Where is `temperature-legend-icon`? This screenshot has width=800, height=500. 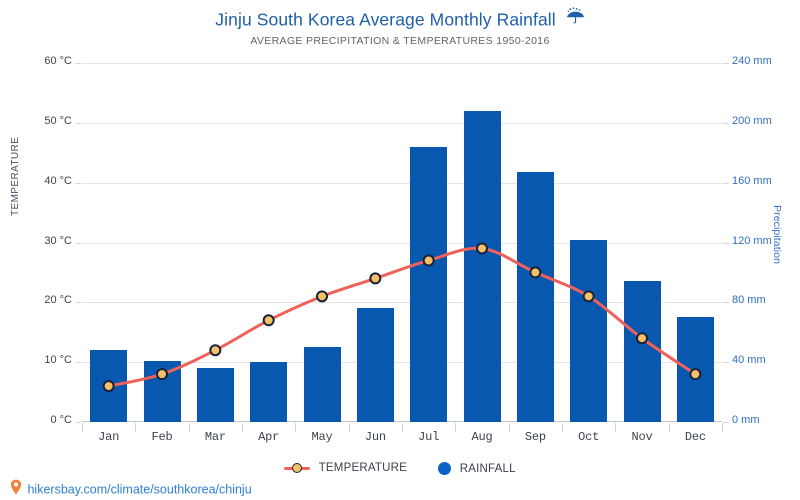
temperature-legend-icon is located at coordinates (297, 468).